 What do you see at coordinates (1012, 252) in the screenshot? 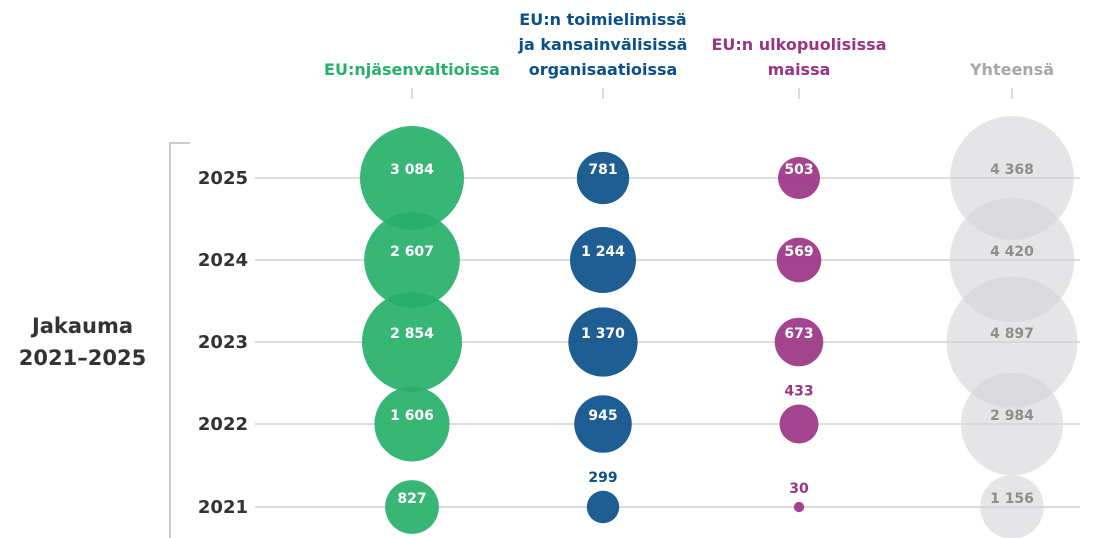
I see `value-label: 4 420` at bounding box center [1012, 252].